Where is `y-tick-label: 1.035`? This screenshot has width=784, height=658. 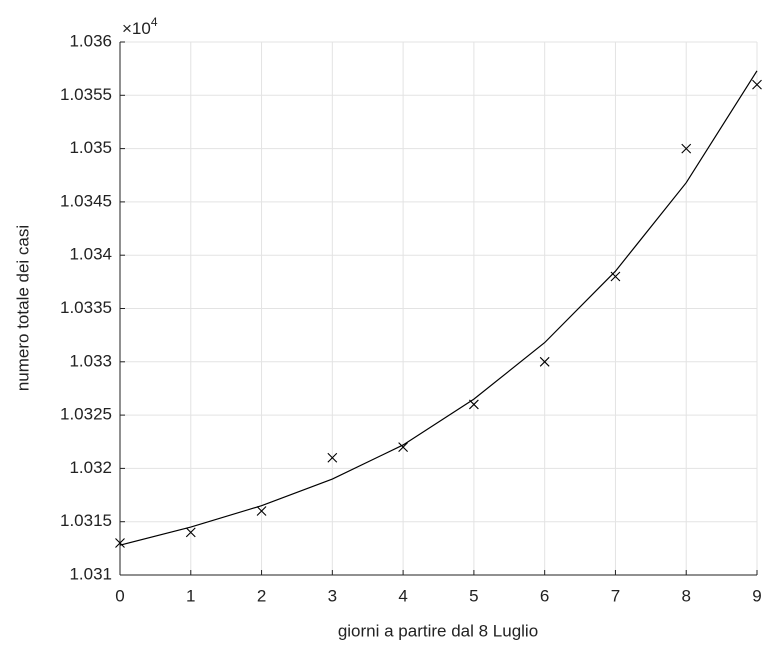 y-tick-label: 1.035 is located at coordinates (90, 147).